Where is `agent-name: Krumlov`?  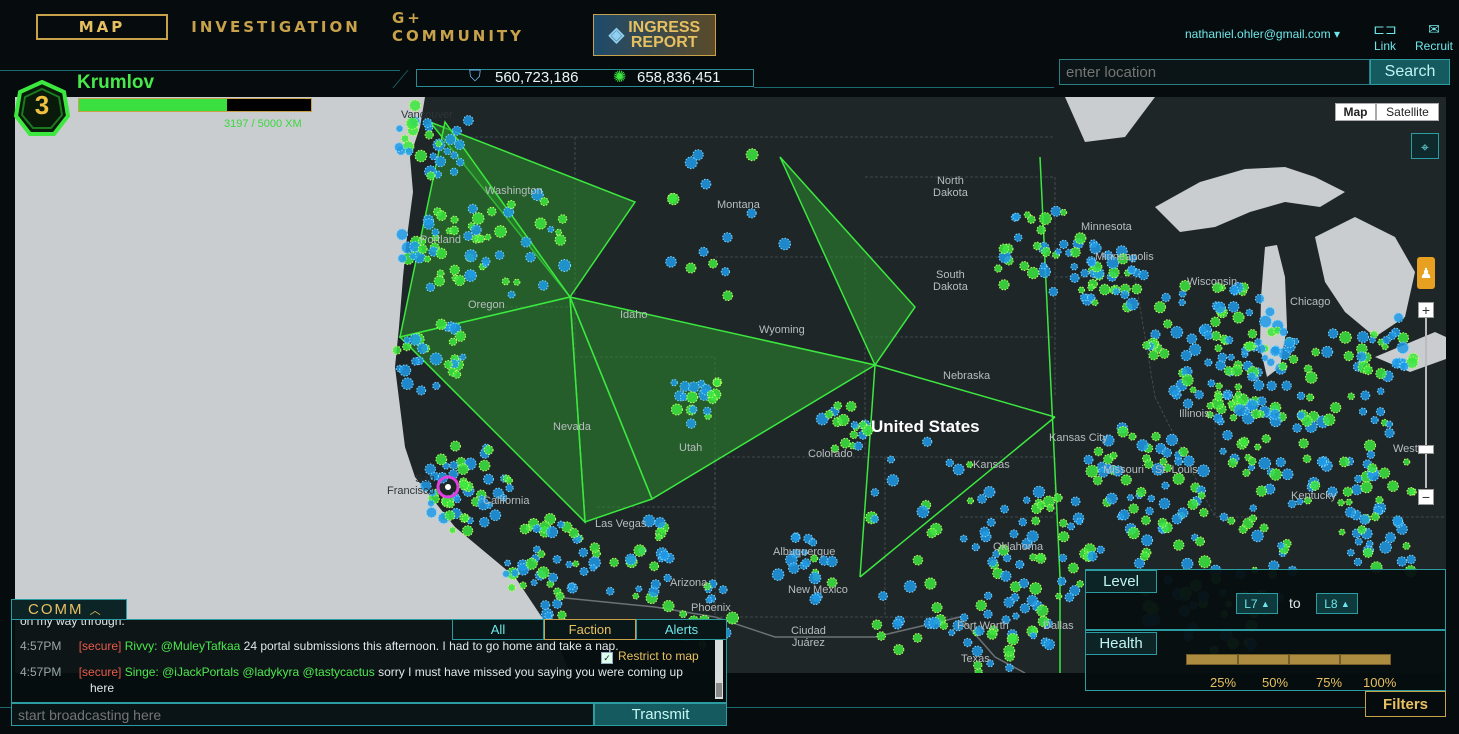
agent-name: Krumlov is located at coordinates (116, 82).